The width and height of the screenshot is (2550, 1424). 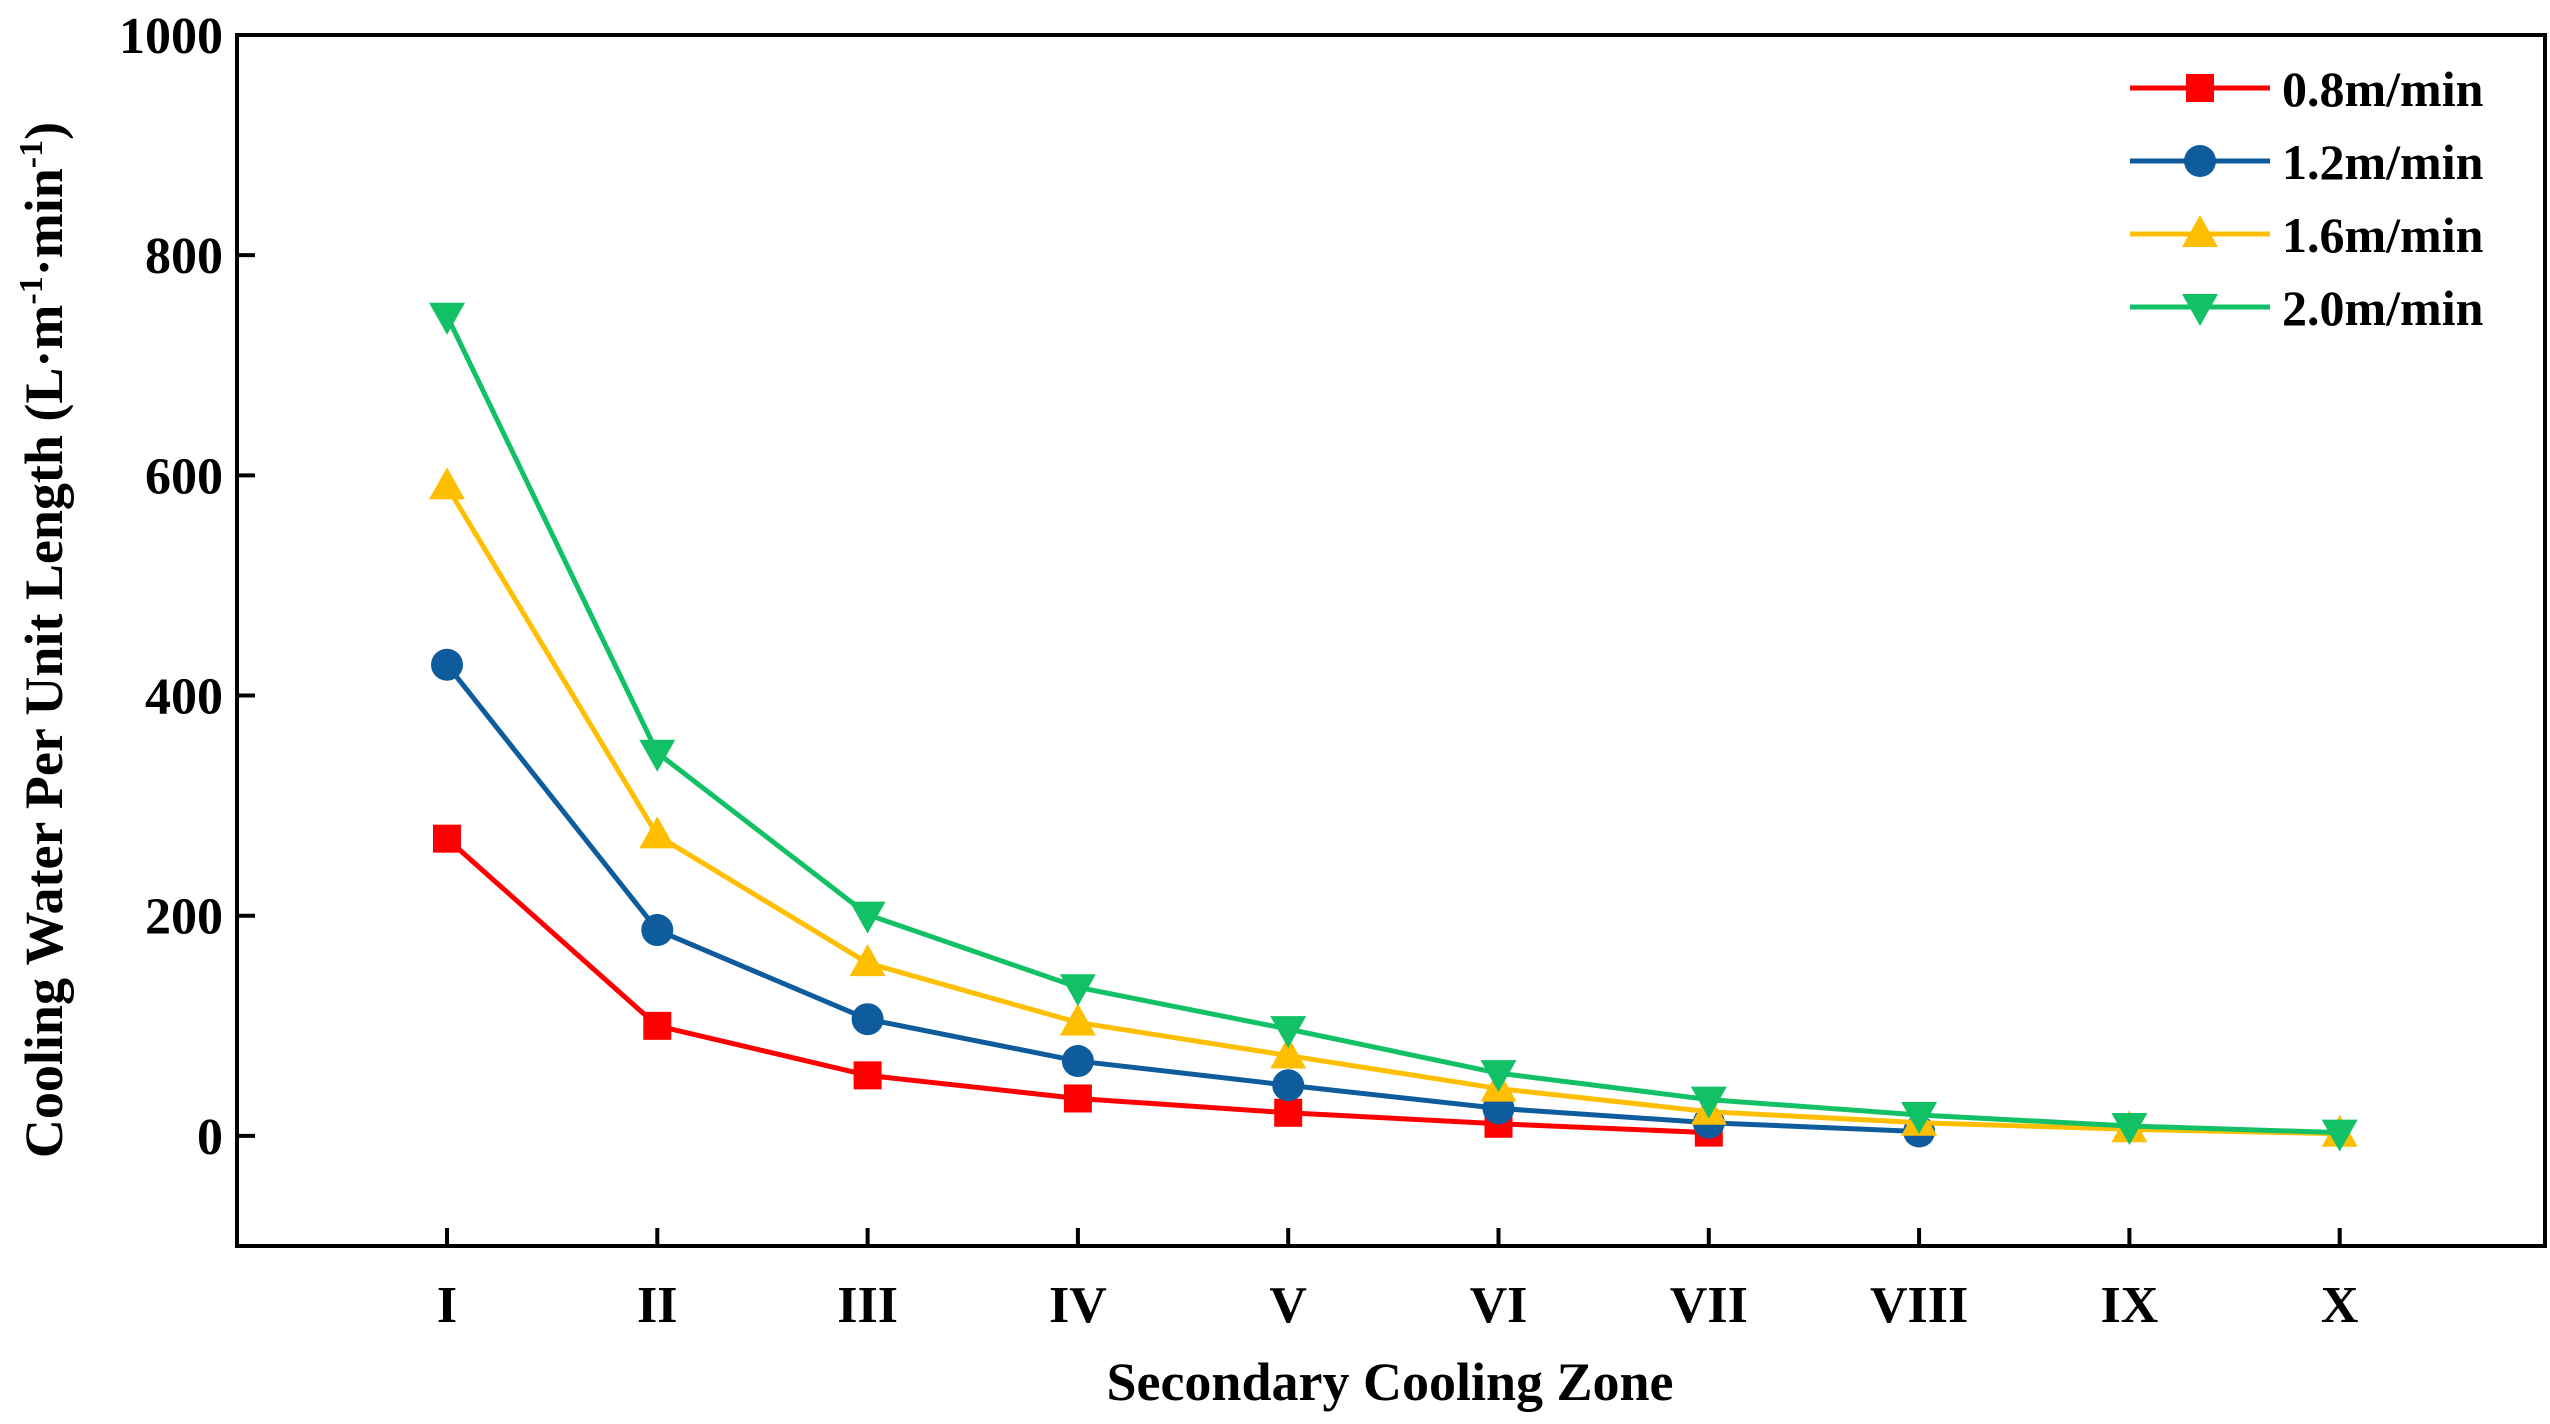 I want to click on legend-label: 1.2m/min, so click(x=2383, y=162).